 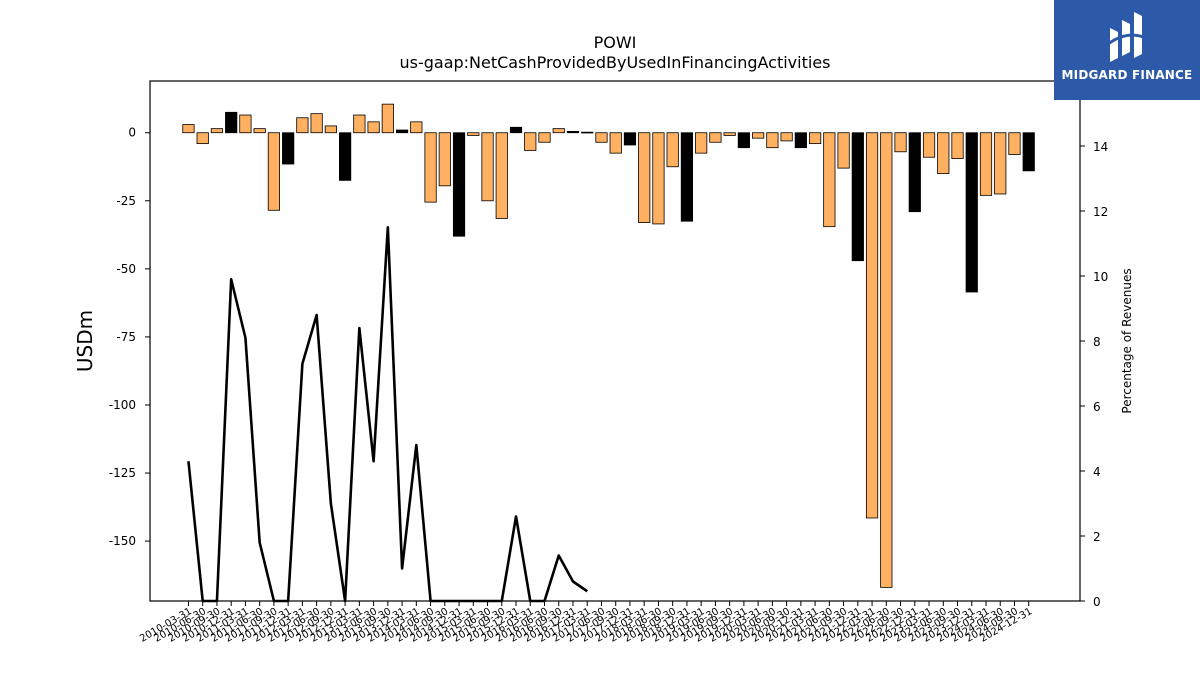 I want to click on y-tick-label: -125, so click(x=122, y=473).